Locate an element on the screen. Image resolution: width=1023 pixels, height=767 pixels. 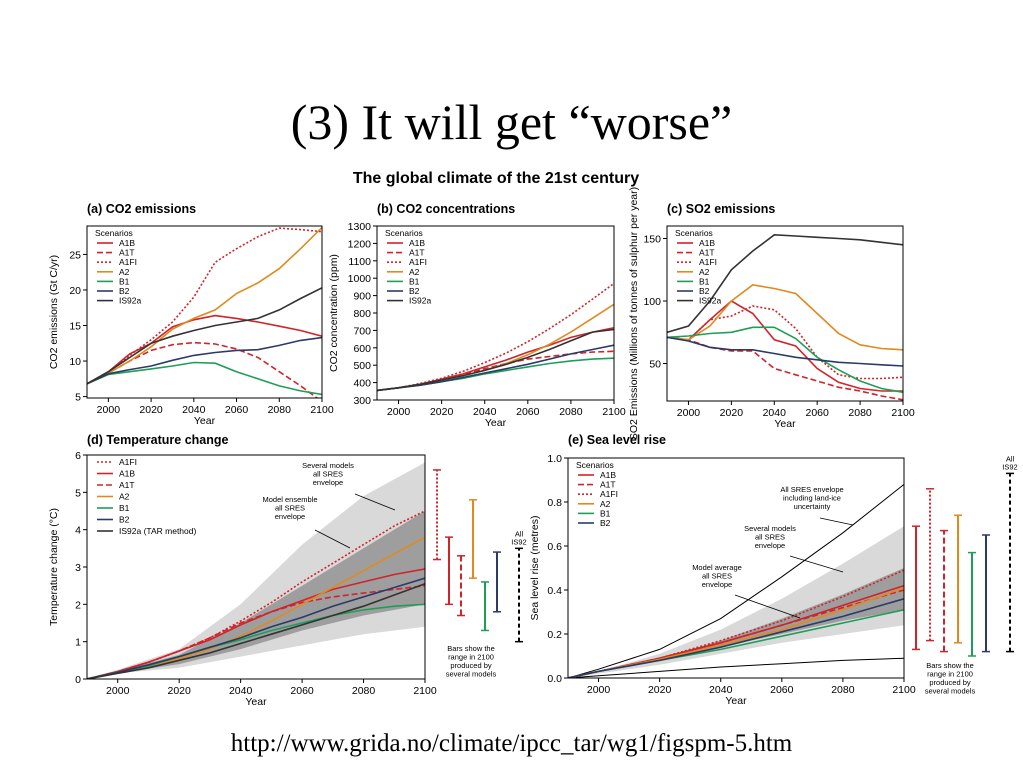
series-line-b1 is located at coordinates (204, 378).